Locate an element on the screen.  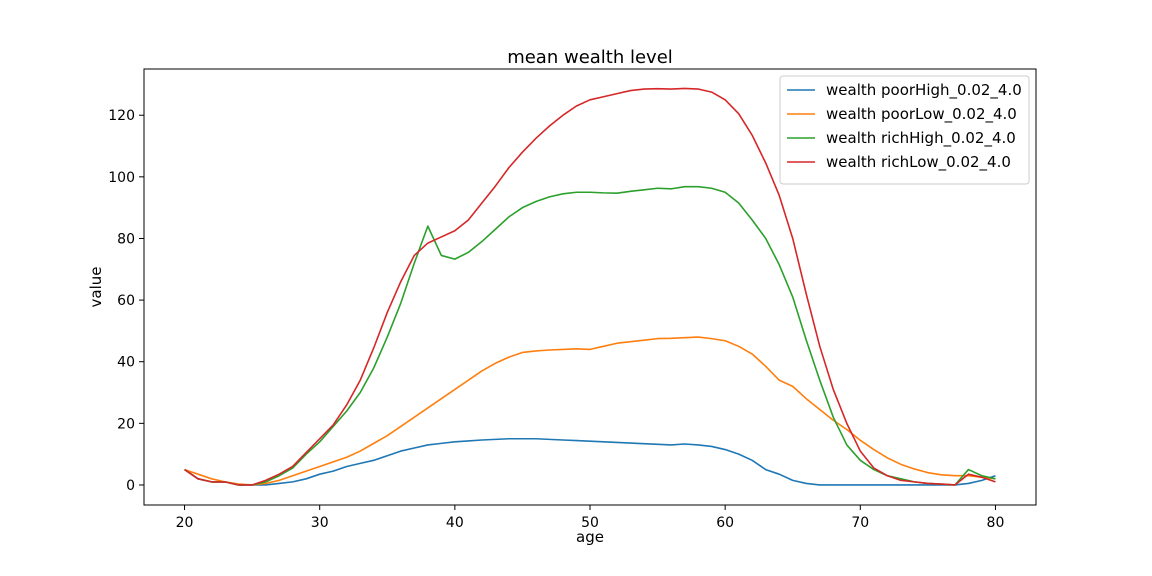
y-axis-ticks: 0 20 40 60 80 100 120 is located at coordinates (126, 301).